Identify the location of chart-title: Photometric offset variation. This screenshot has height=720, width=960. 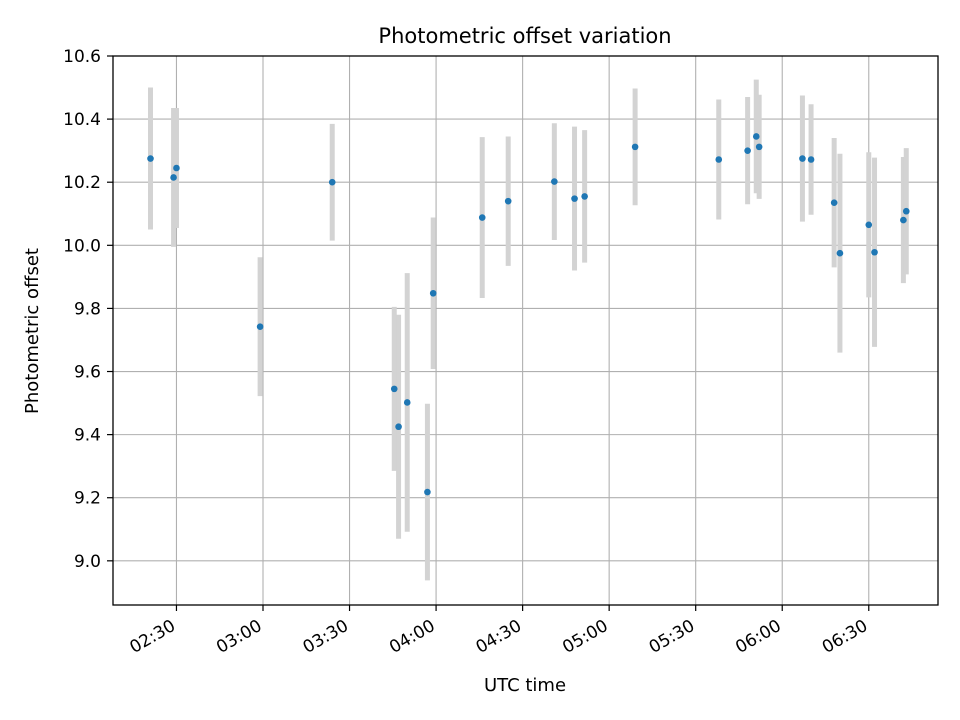
(524, 36).